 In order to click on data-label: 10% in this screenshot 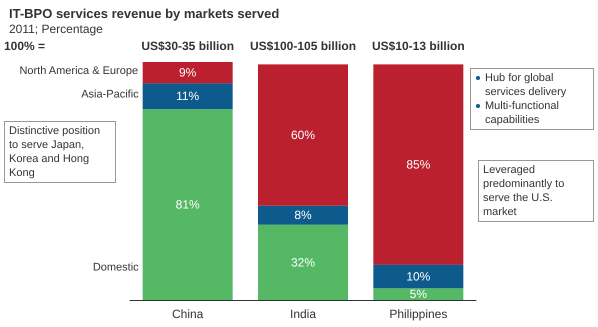, I will do `click(418, 276)`.